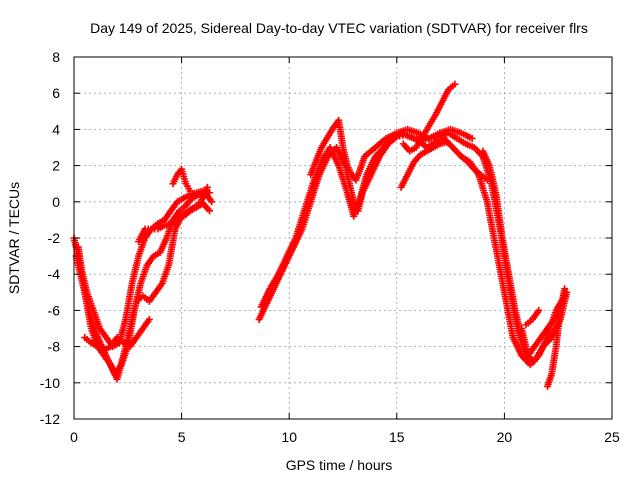 The image size is (640, 480). I want to click on x-tick-label: 15, so click(397, 437).